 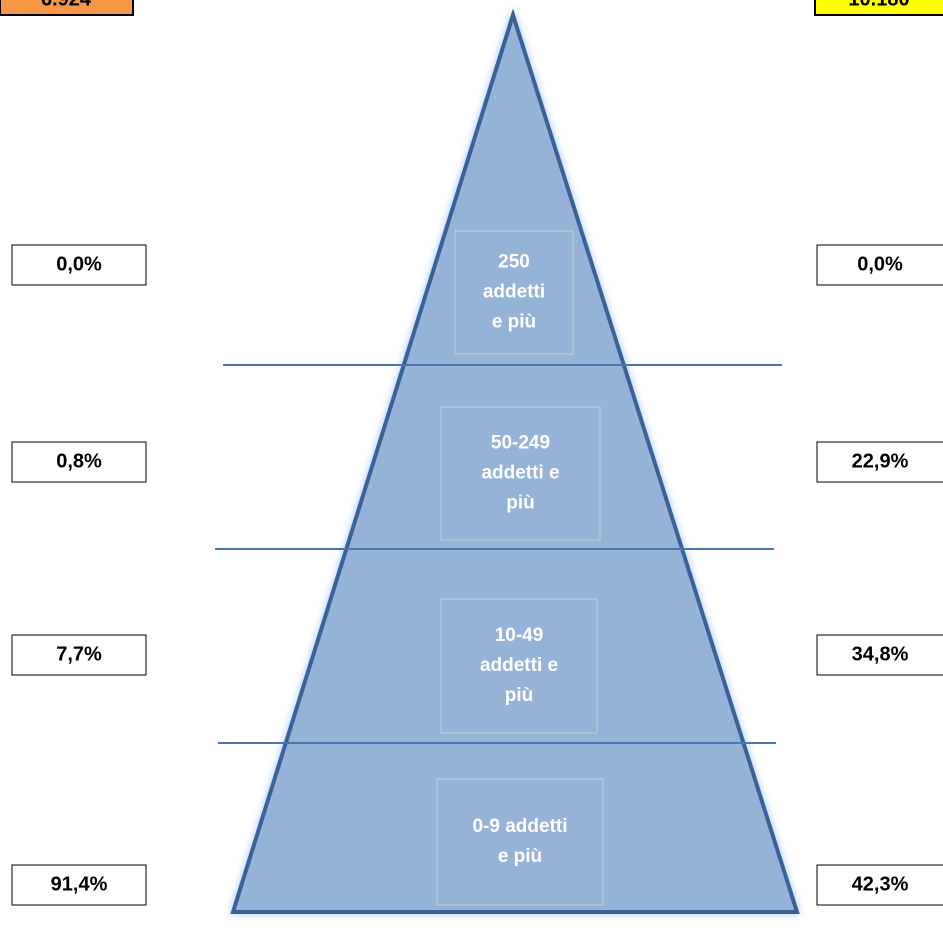 I want to click on left-value: 91,4%, so click(x=79, y=884).